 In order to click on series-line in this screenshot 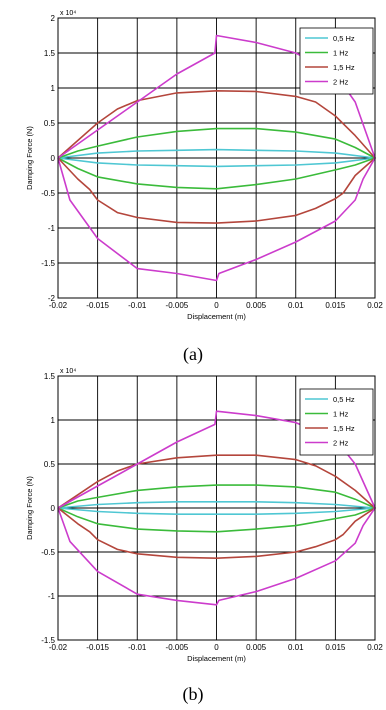, I will do `click(216, 507)`.